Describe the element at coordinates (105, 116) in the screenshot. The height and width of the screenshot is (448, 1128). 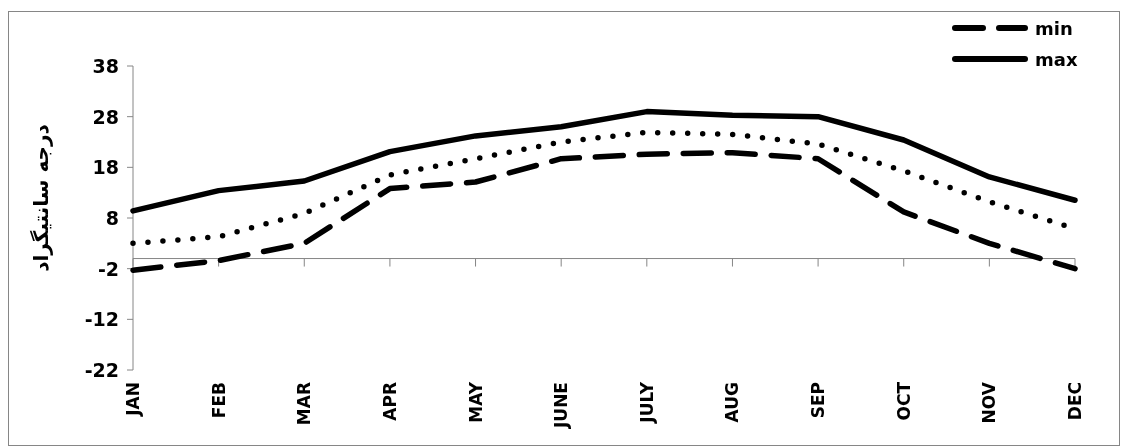
I see `y-tick-label: 28` at that location.